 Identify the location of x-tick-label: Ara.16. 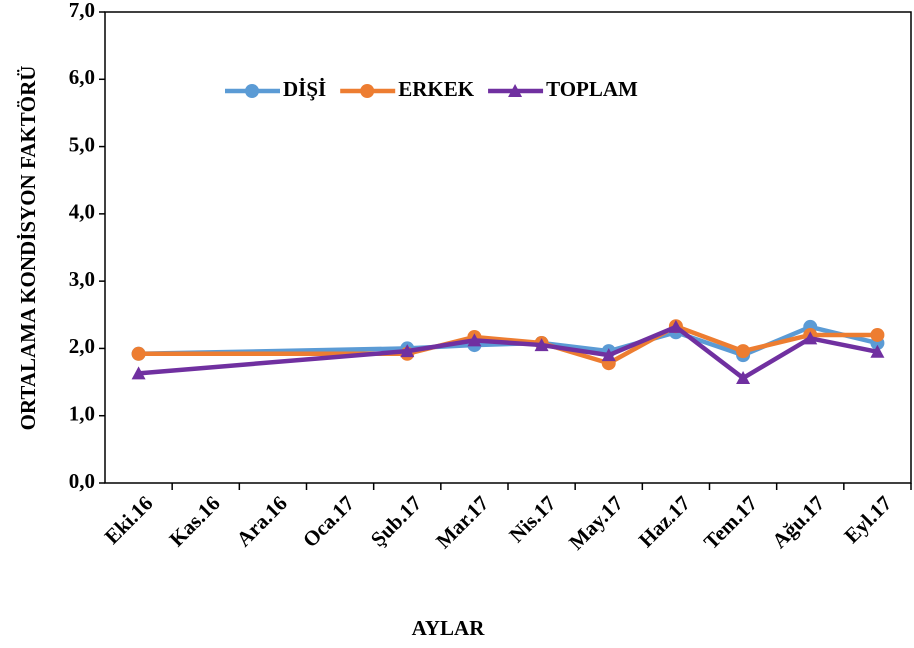
(262, 521).